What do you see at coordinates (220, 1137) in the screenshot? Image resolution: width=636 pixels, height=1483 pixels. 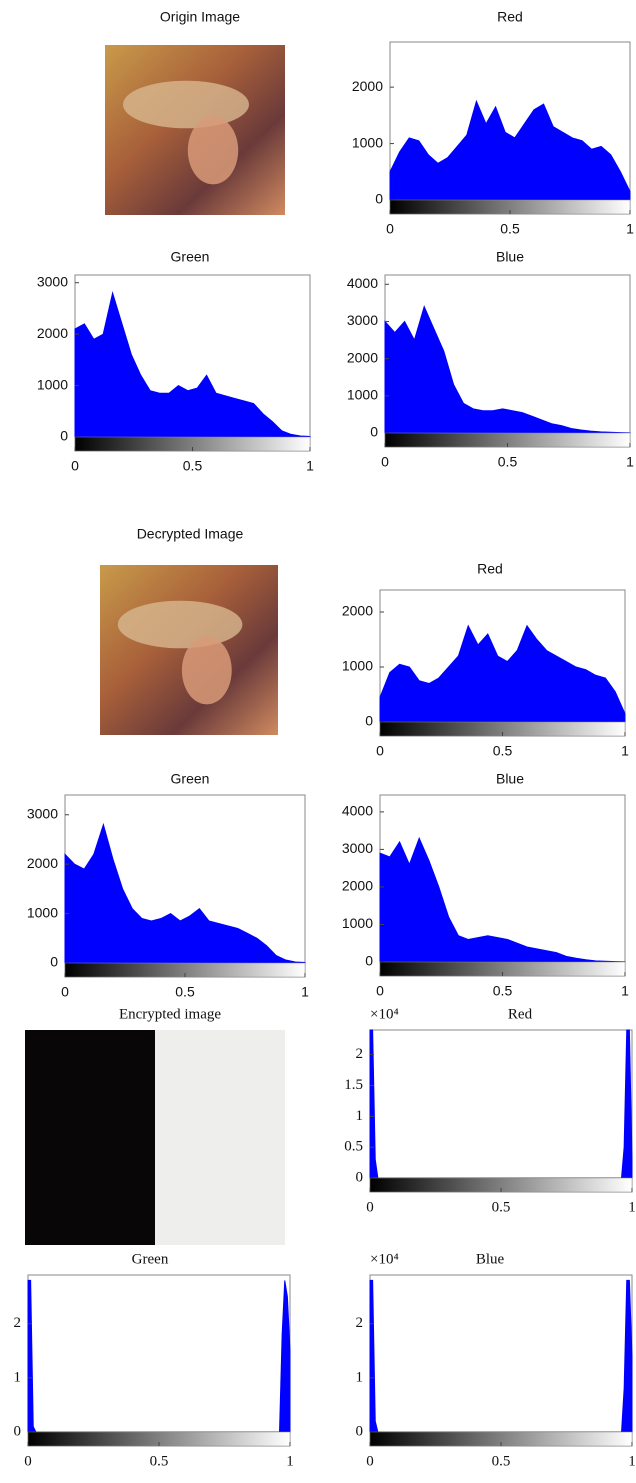 I see `image-light` at bounding box center [220, 1137].